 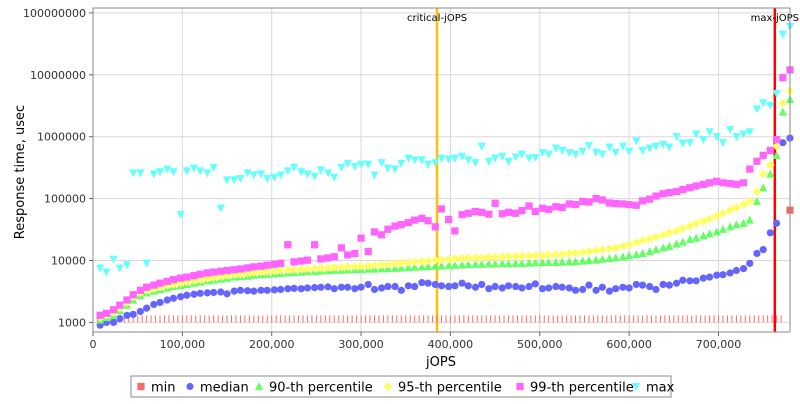 What do you see at coordinates (163, 388) in the screenshot?
I see `legend-label-min: min` at bounding box center [163, 388].